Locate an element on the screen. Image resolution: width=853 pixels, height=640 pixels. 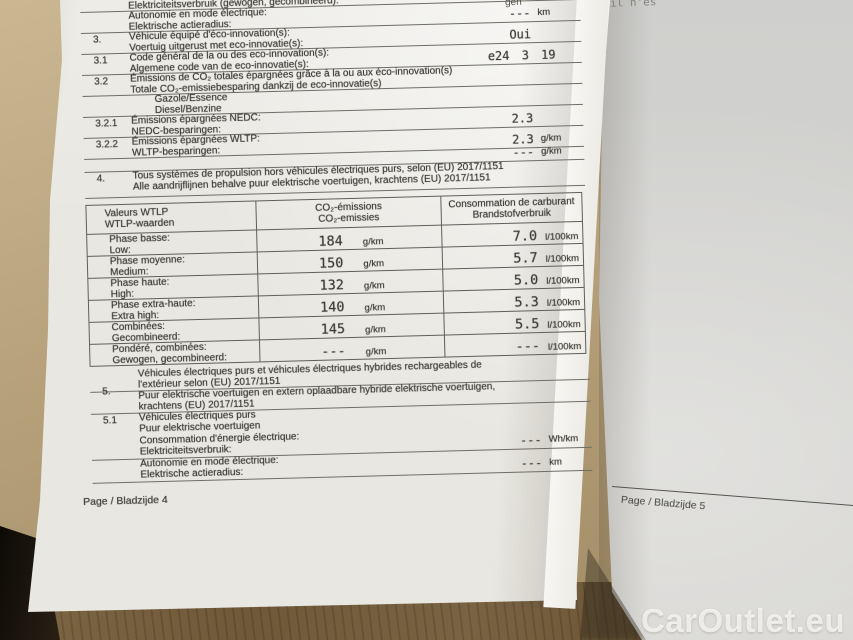
row-number: 5.1 is located at coordinates (110, 421).